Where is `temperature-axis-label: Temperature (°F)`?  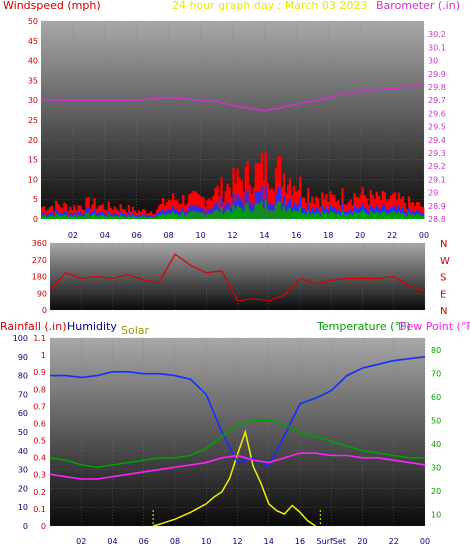
temperature-axis-label: Temperature (°F) is located at coordinates (363, 326).